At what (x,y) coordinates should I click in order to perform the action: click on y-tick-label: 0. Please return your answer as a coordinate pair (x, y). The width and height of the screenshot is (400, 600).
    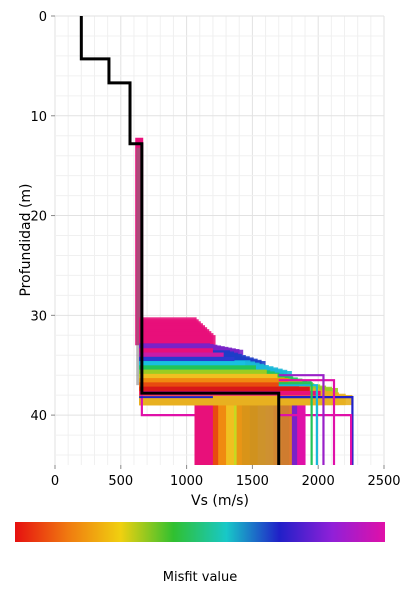
    Looking at the image, I should click on (43, 17).